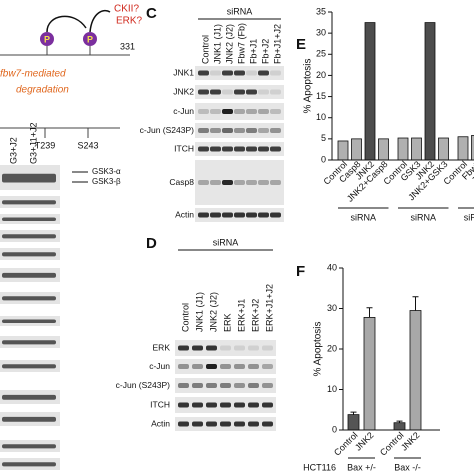  I want to click on y-tick-label: 5, so click(323, 138).